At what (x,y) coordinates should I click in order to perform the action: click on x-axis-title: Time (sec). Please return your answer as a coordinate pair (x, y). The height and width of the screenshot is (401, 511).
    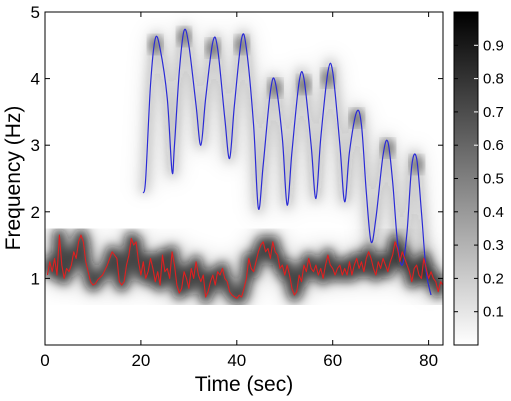
    Looking at the image, I should click on (244, 384).